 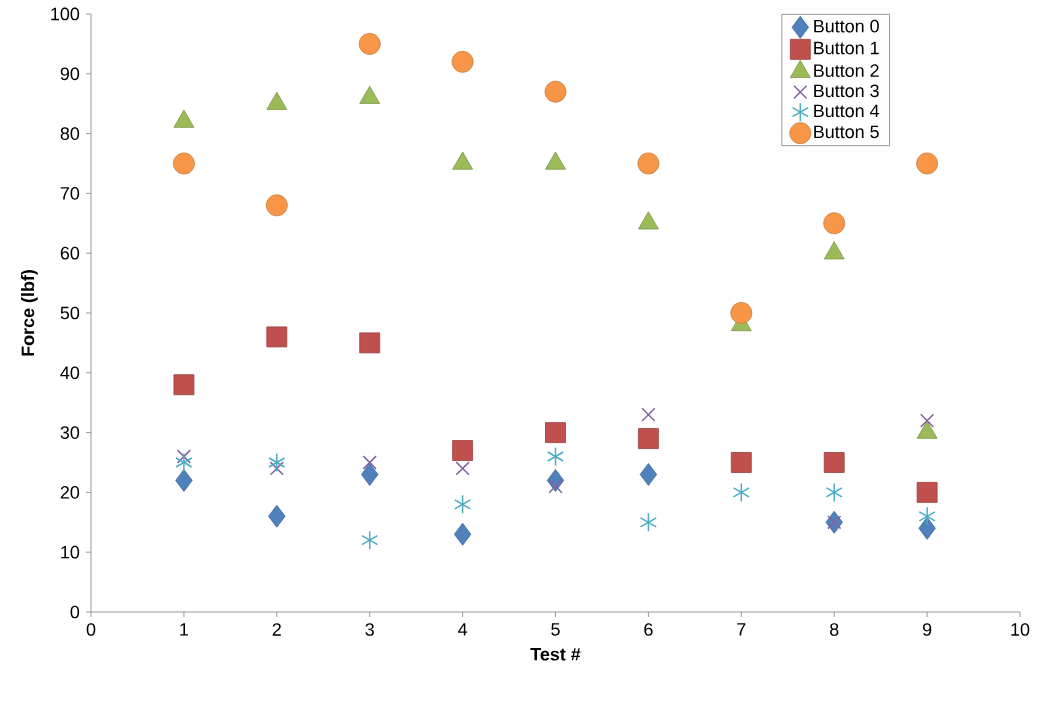 What do you see at coordinates (70, 373) in the screenshot?
I see `y-tick-label: 40` at bounding box center [70, 373].